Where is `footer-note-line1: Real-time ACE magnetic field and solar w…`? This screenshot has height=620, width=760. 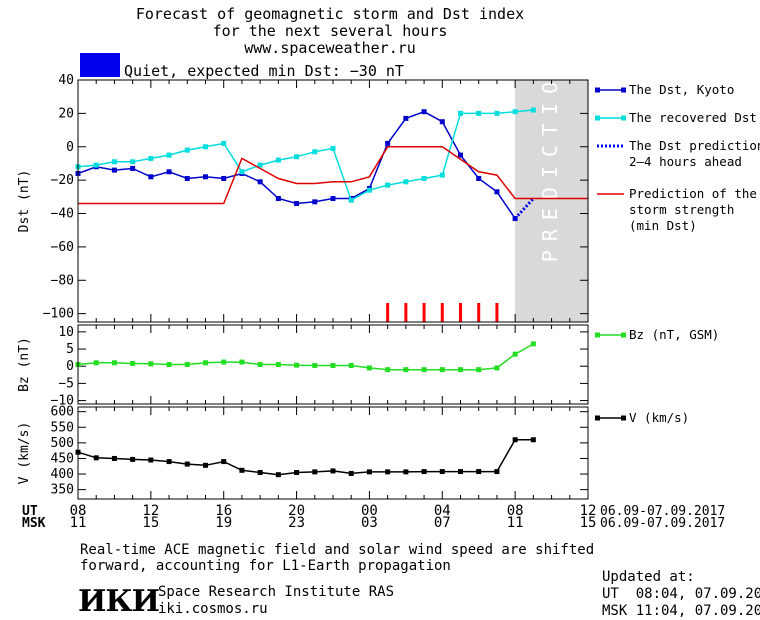 footer-note-line1: Real-time ACE magnetic field and solar w… is located at coordinates (337, 550).